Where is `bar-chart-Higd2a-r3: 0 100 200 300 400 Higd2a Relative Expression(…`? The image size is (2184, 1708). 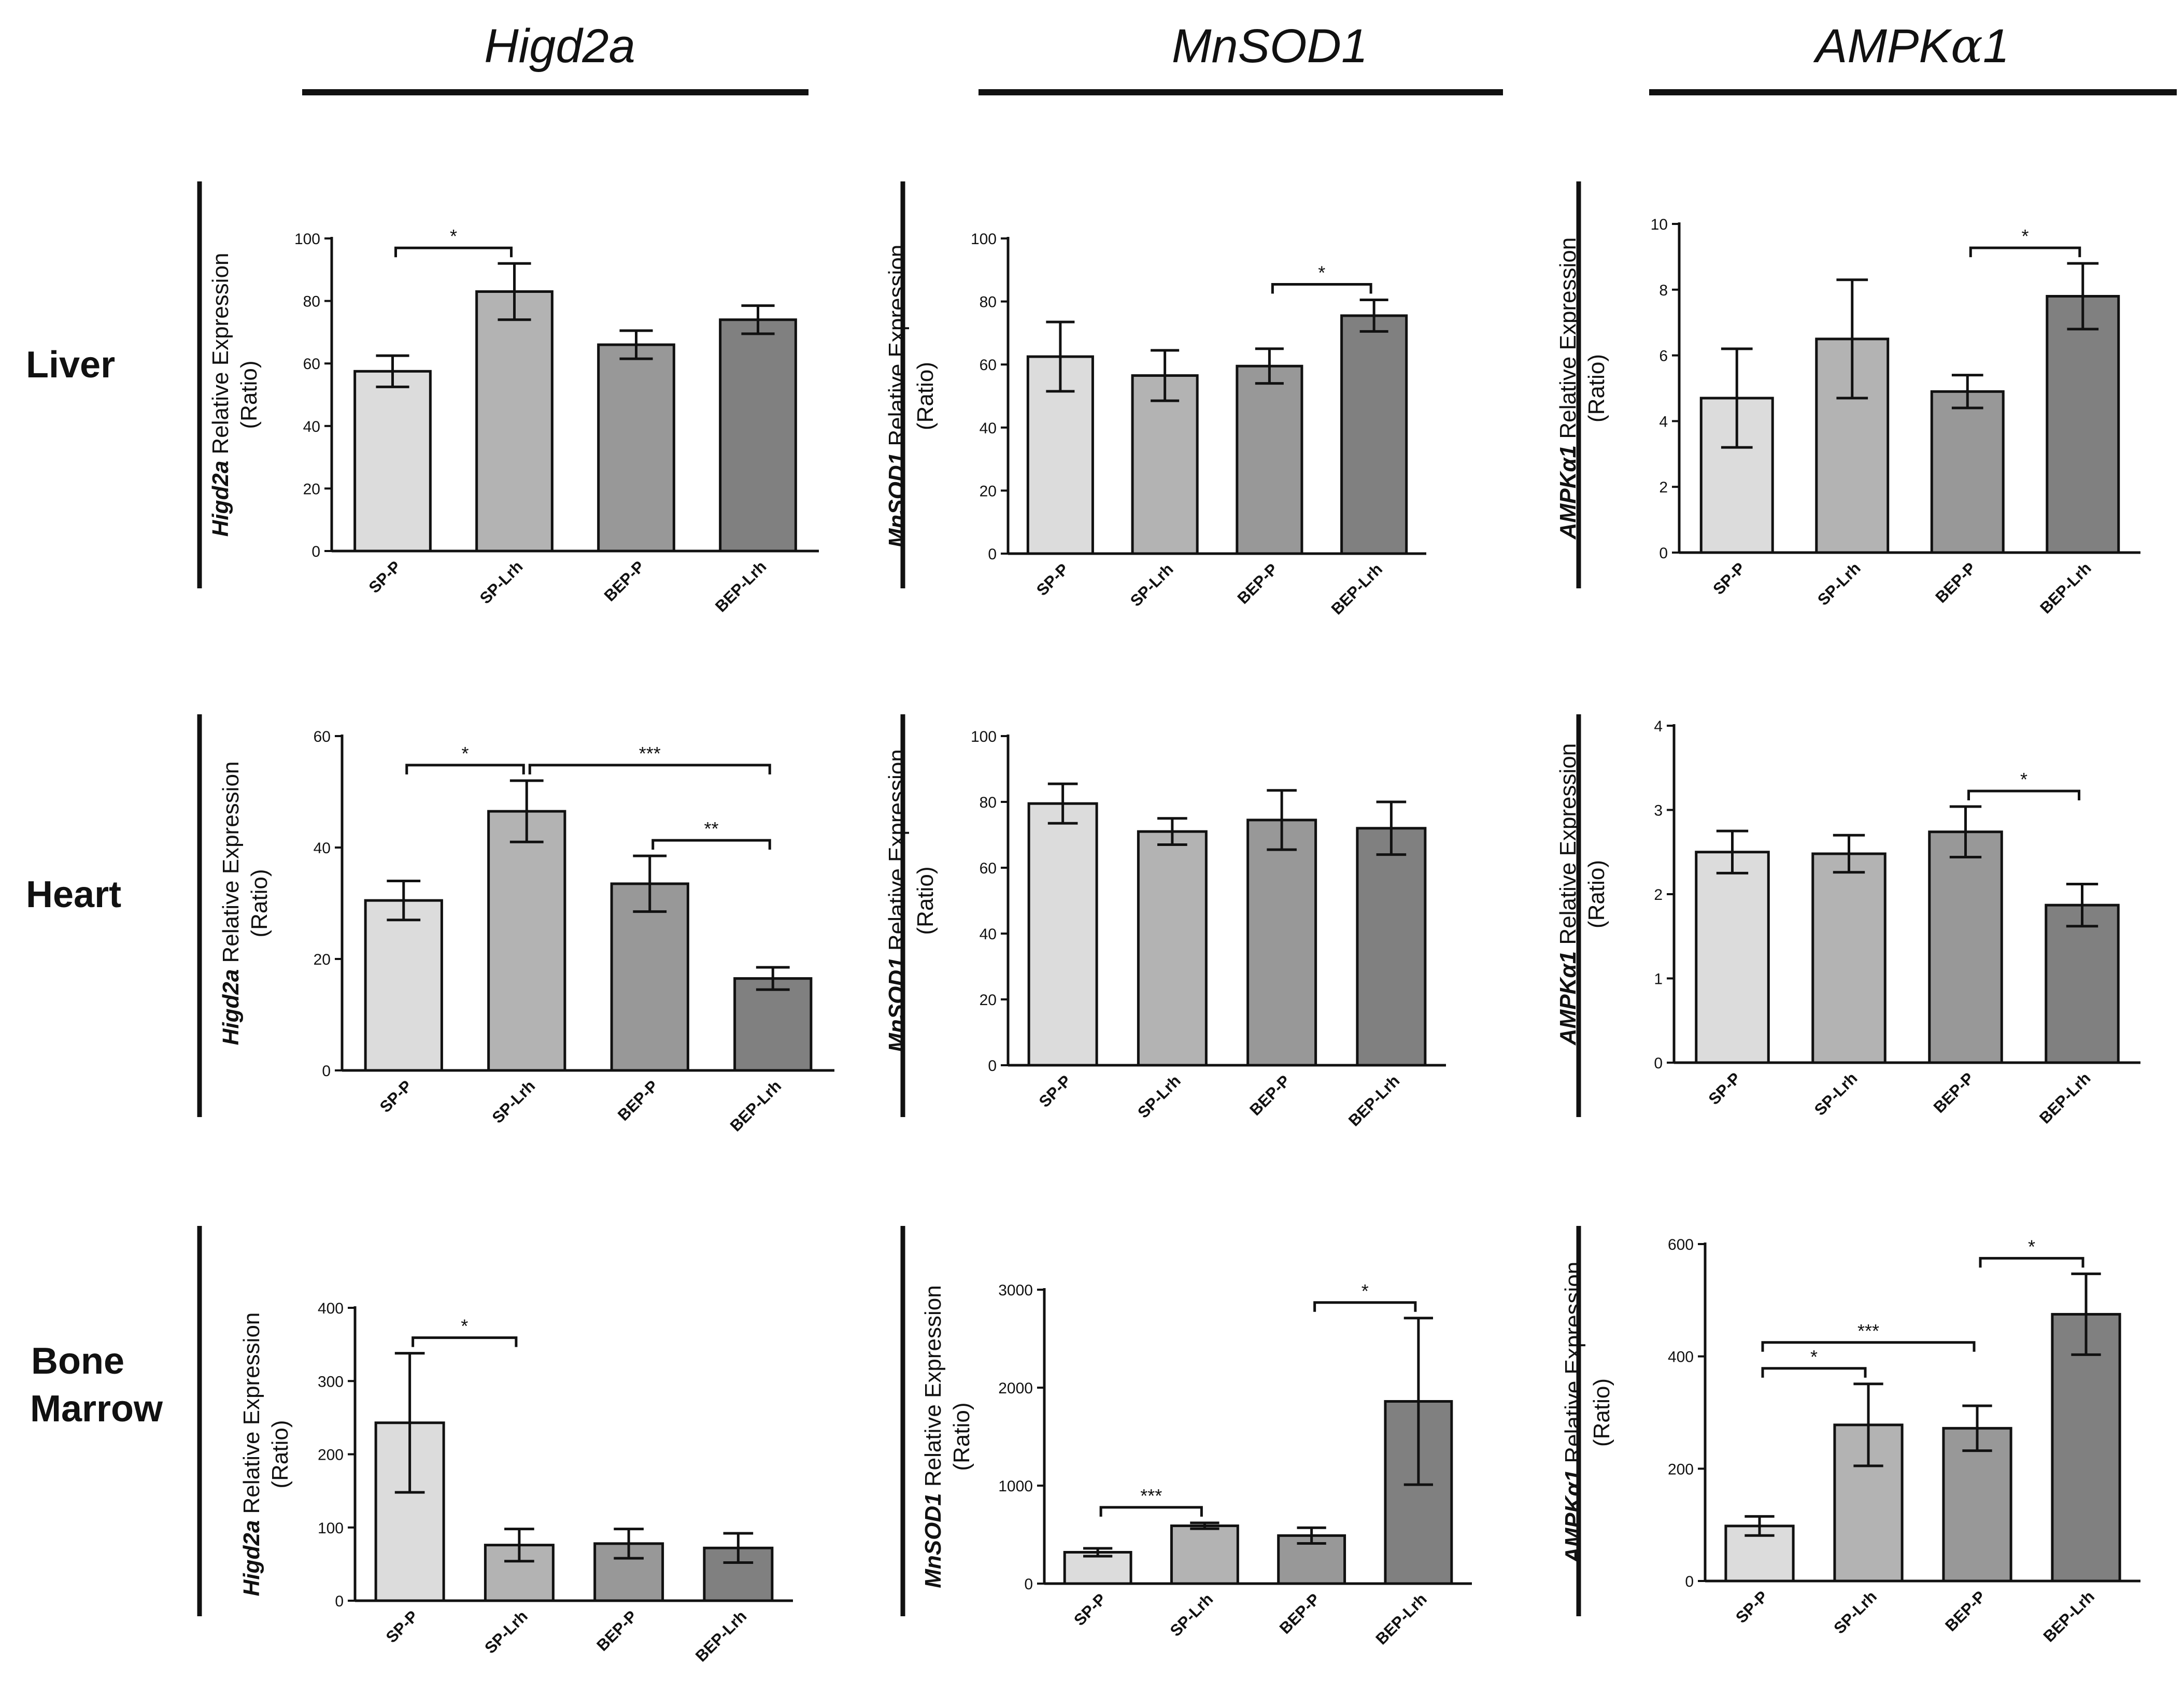
bar-chart-Higd2a-r3: 0 100 200 300 400 Higd2a Relative Expression(… is located at coordinates (516, 1483).